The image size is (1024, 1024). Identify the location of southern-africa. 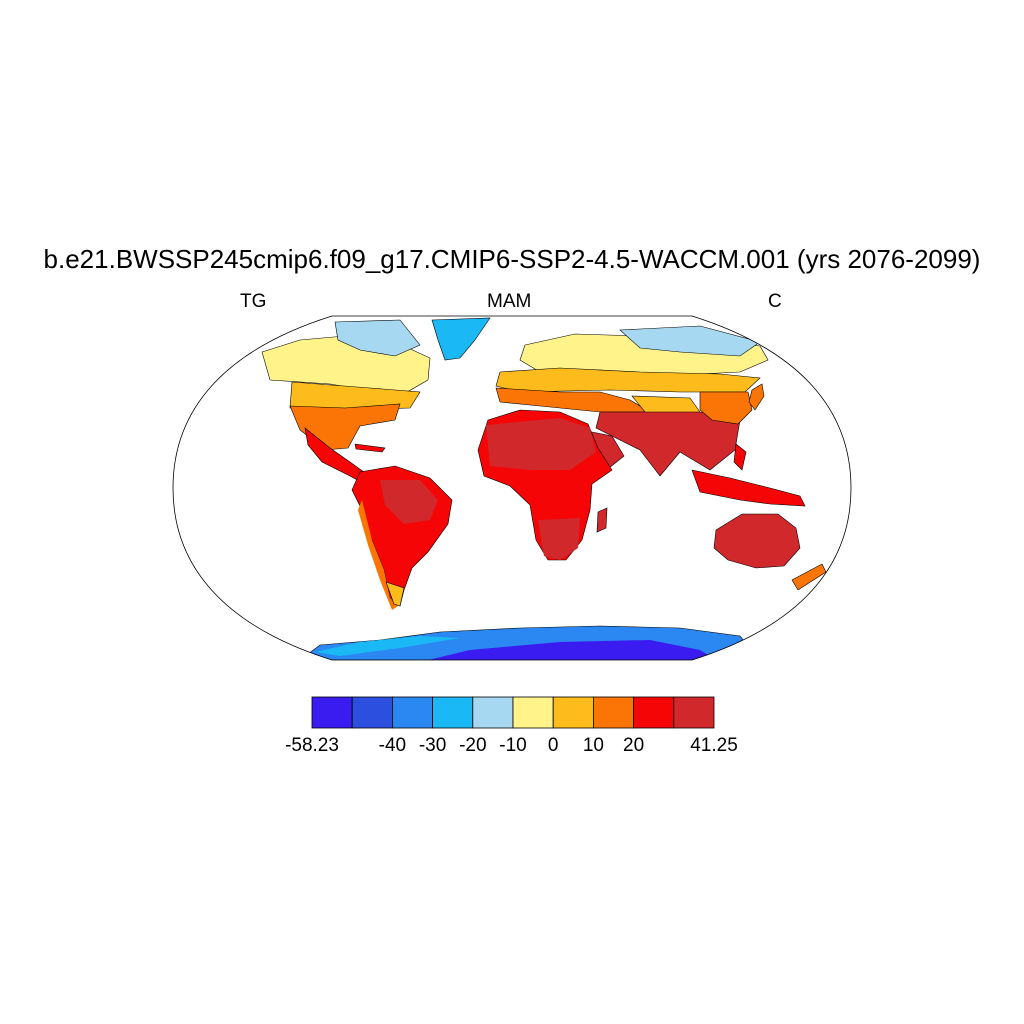
(559, 539).